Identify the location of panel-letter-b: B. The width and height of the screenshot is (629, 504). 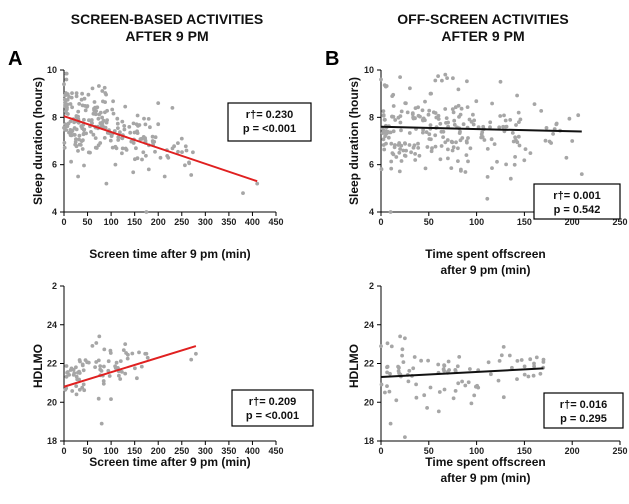
(332, 59).